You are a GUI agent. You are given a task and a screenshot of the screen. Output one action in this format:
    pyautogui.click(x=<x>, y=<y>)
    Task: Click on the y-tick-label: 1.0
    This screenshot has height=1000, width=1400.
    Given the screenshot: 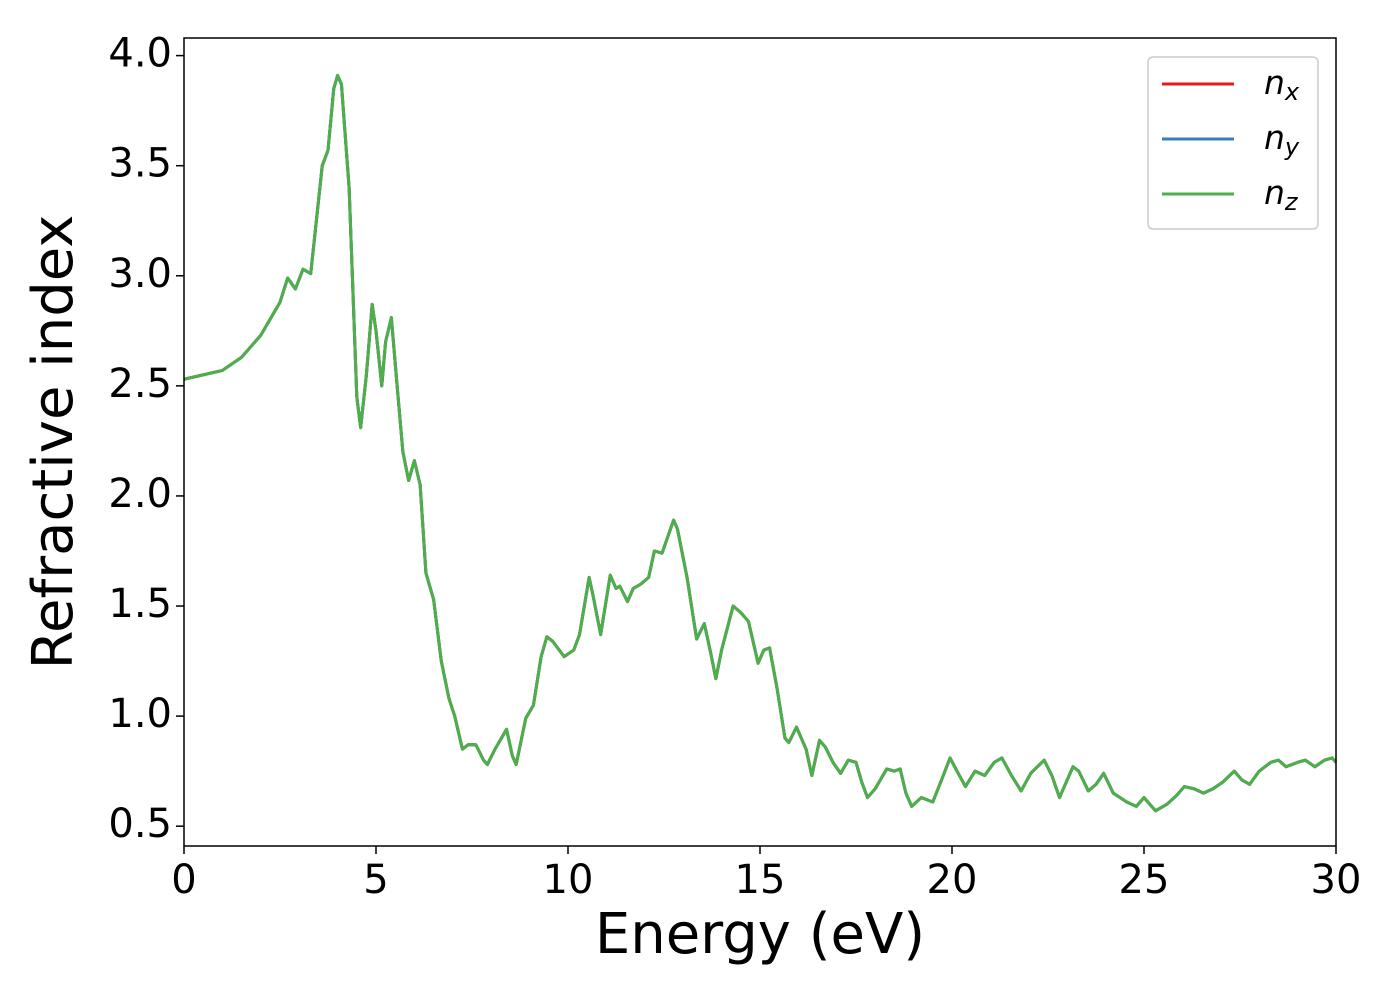 What is the action you would take?
    pyautogui.click(x=140, y=714)
    